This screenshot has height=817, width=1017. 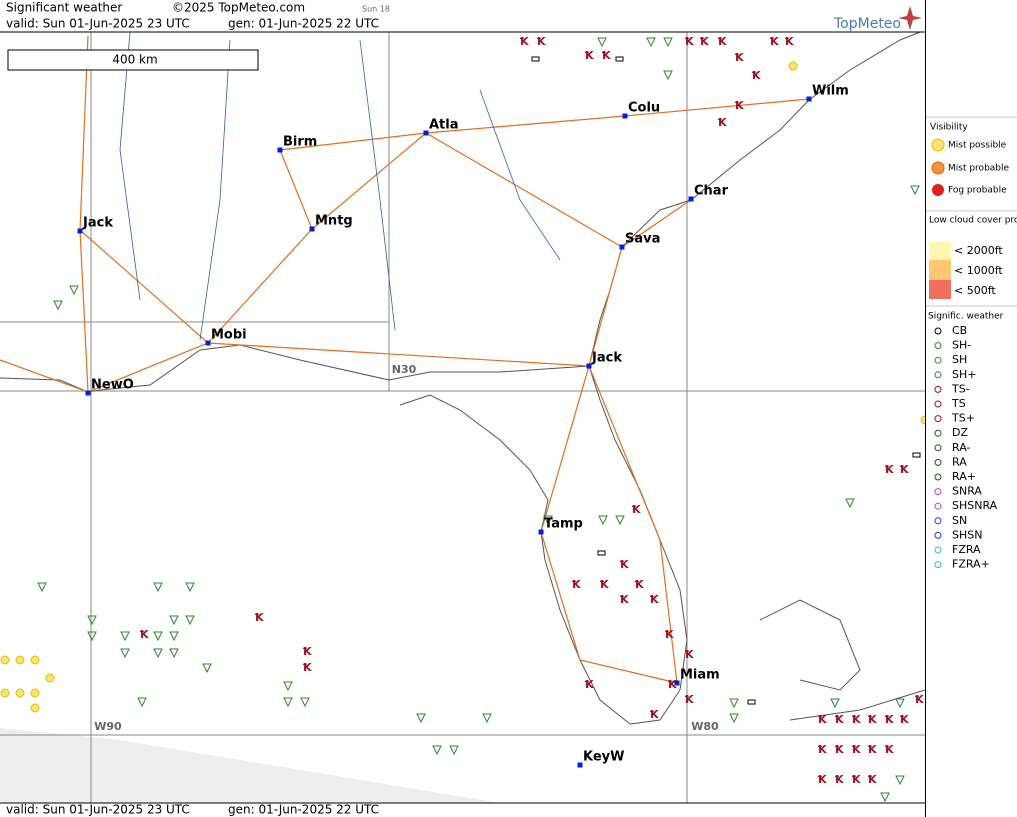 What do you see at coordinates (603, 757) in the screenshot?
I see `city-label: KeyW` at bounding box center [603, 757].